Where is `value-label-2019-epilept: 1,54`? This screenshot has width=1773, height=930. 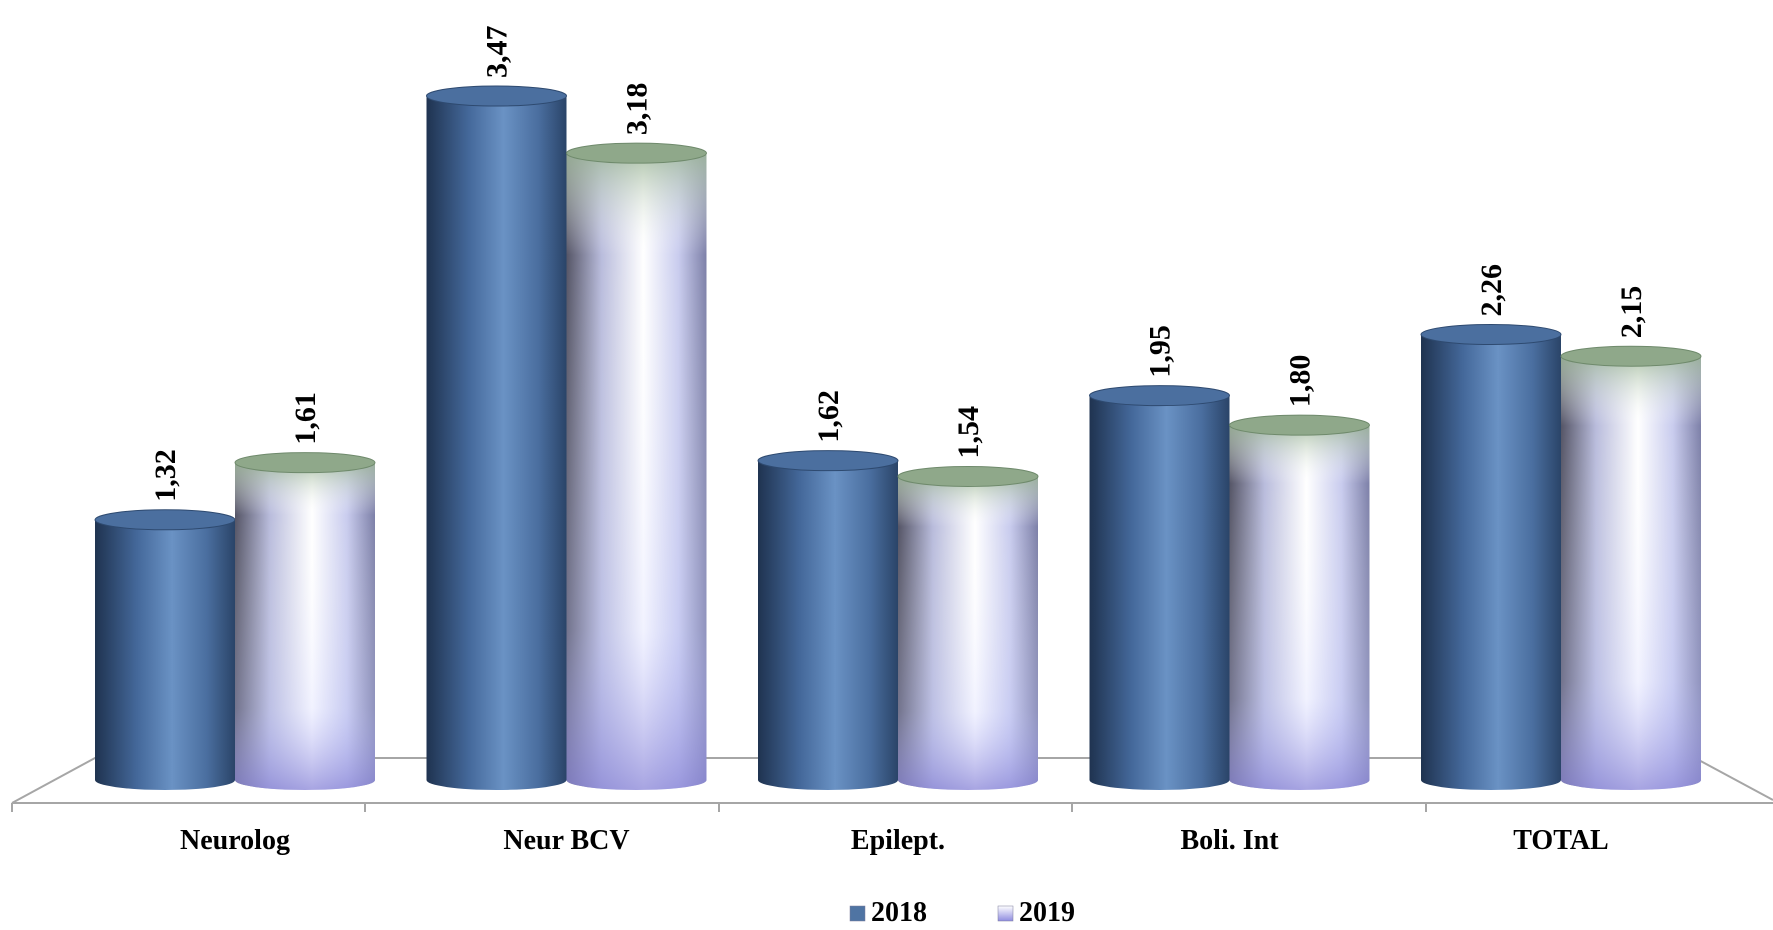 value-label-2019-epilept: 1,54 is located at coordinates (968, 432).